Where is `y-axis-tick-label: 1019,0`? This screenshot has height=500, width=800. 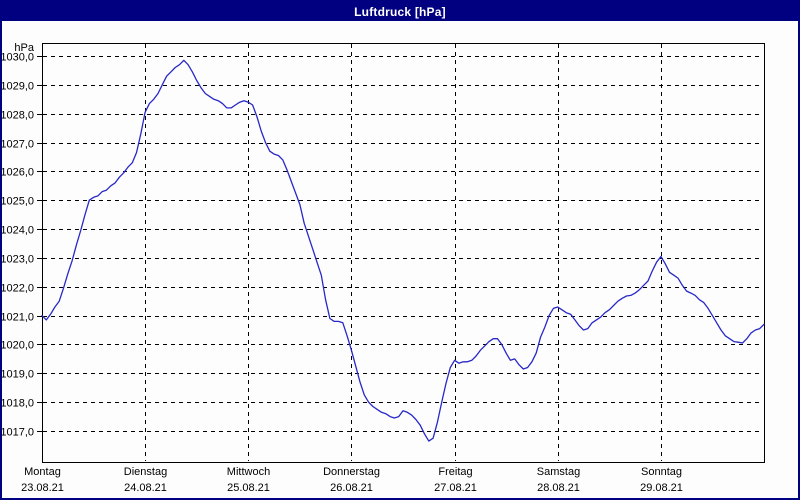
y-axis-tick-label: 1019,0 is located at coordinates (18, 375).